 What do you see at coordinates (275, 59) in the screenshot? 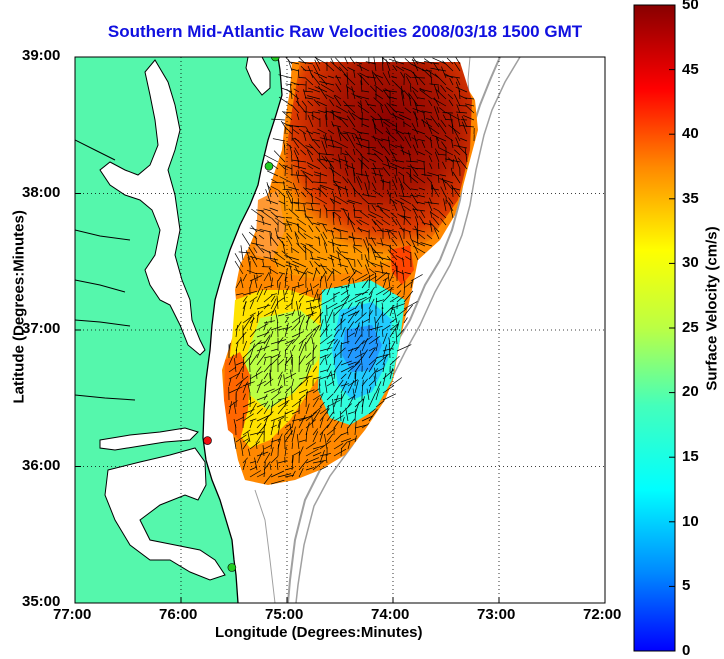
I see `site-marker` at bounding box center [275, 59].